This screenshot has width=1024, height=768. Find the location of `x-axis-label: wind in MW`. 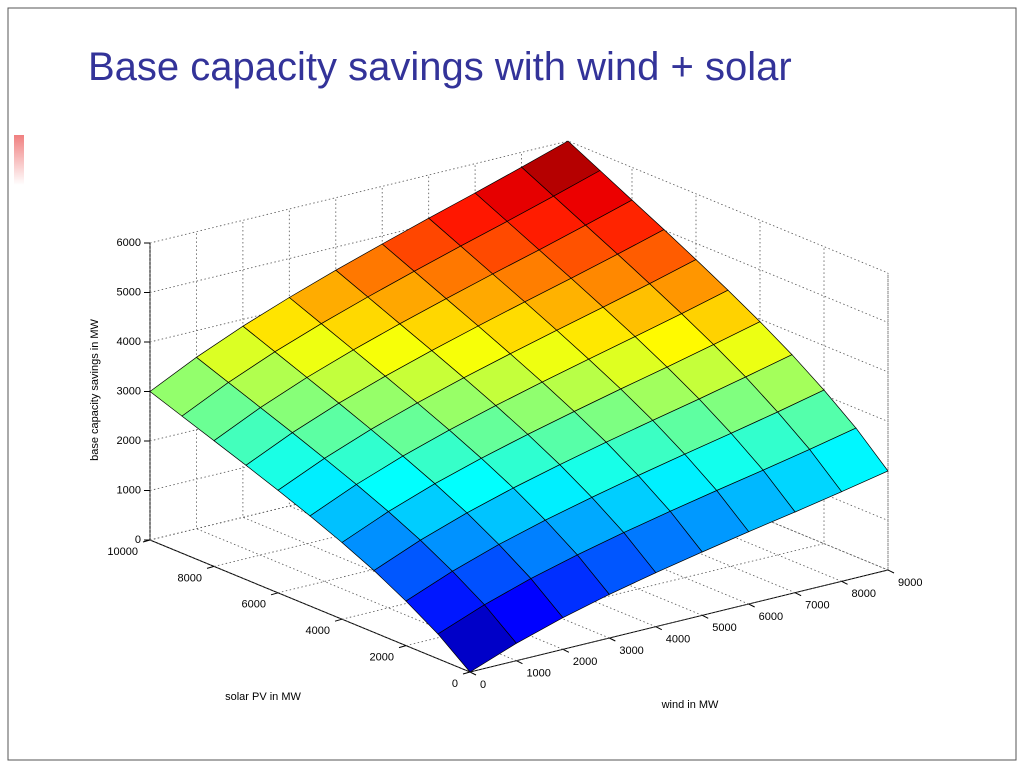

x-axis-label: wind in MW is located at coordinates (690, 705).